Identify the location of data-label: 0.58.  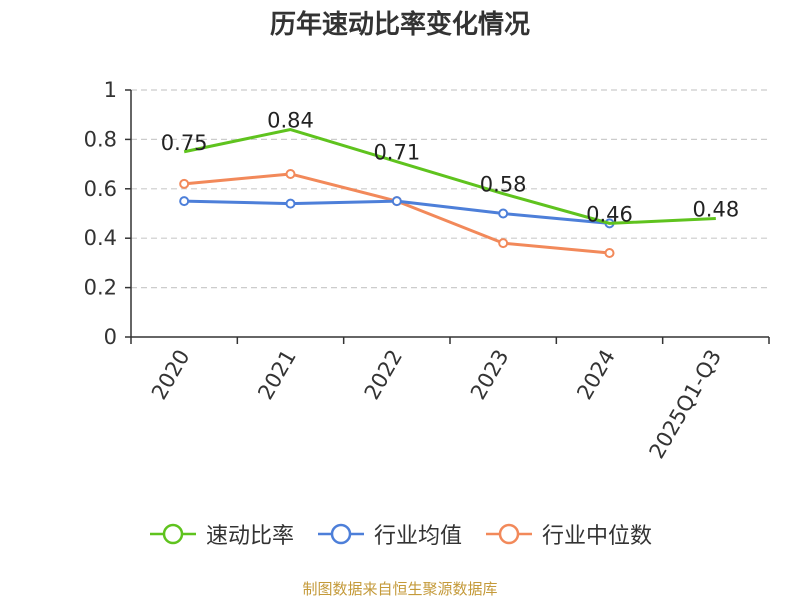
(503, 185).